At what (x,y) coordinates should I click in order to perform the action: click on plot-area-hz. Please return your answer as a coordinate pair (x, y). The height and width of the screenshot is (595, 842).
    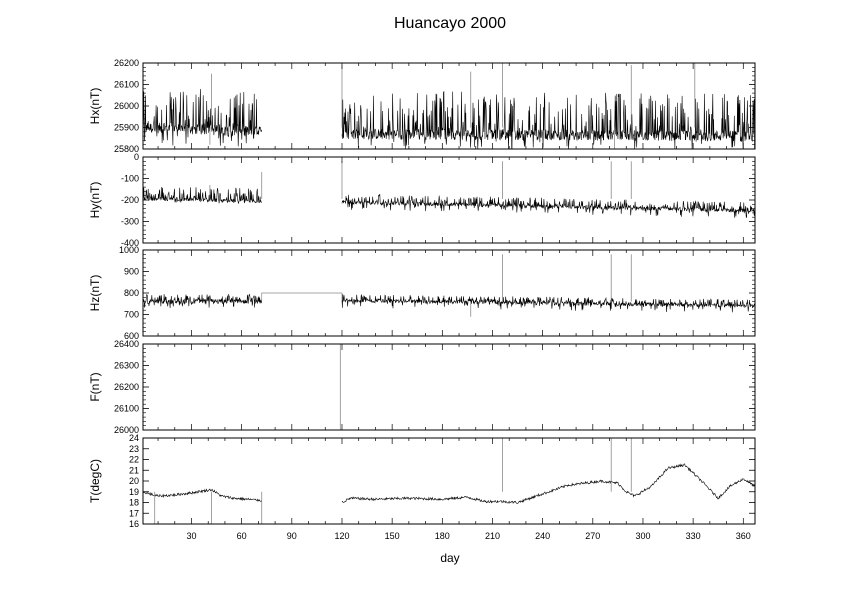
    Looking at the image, I should click on (449, 285).